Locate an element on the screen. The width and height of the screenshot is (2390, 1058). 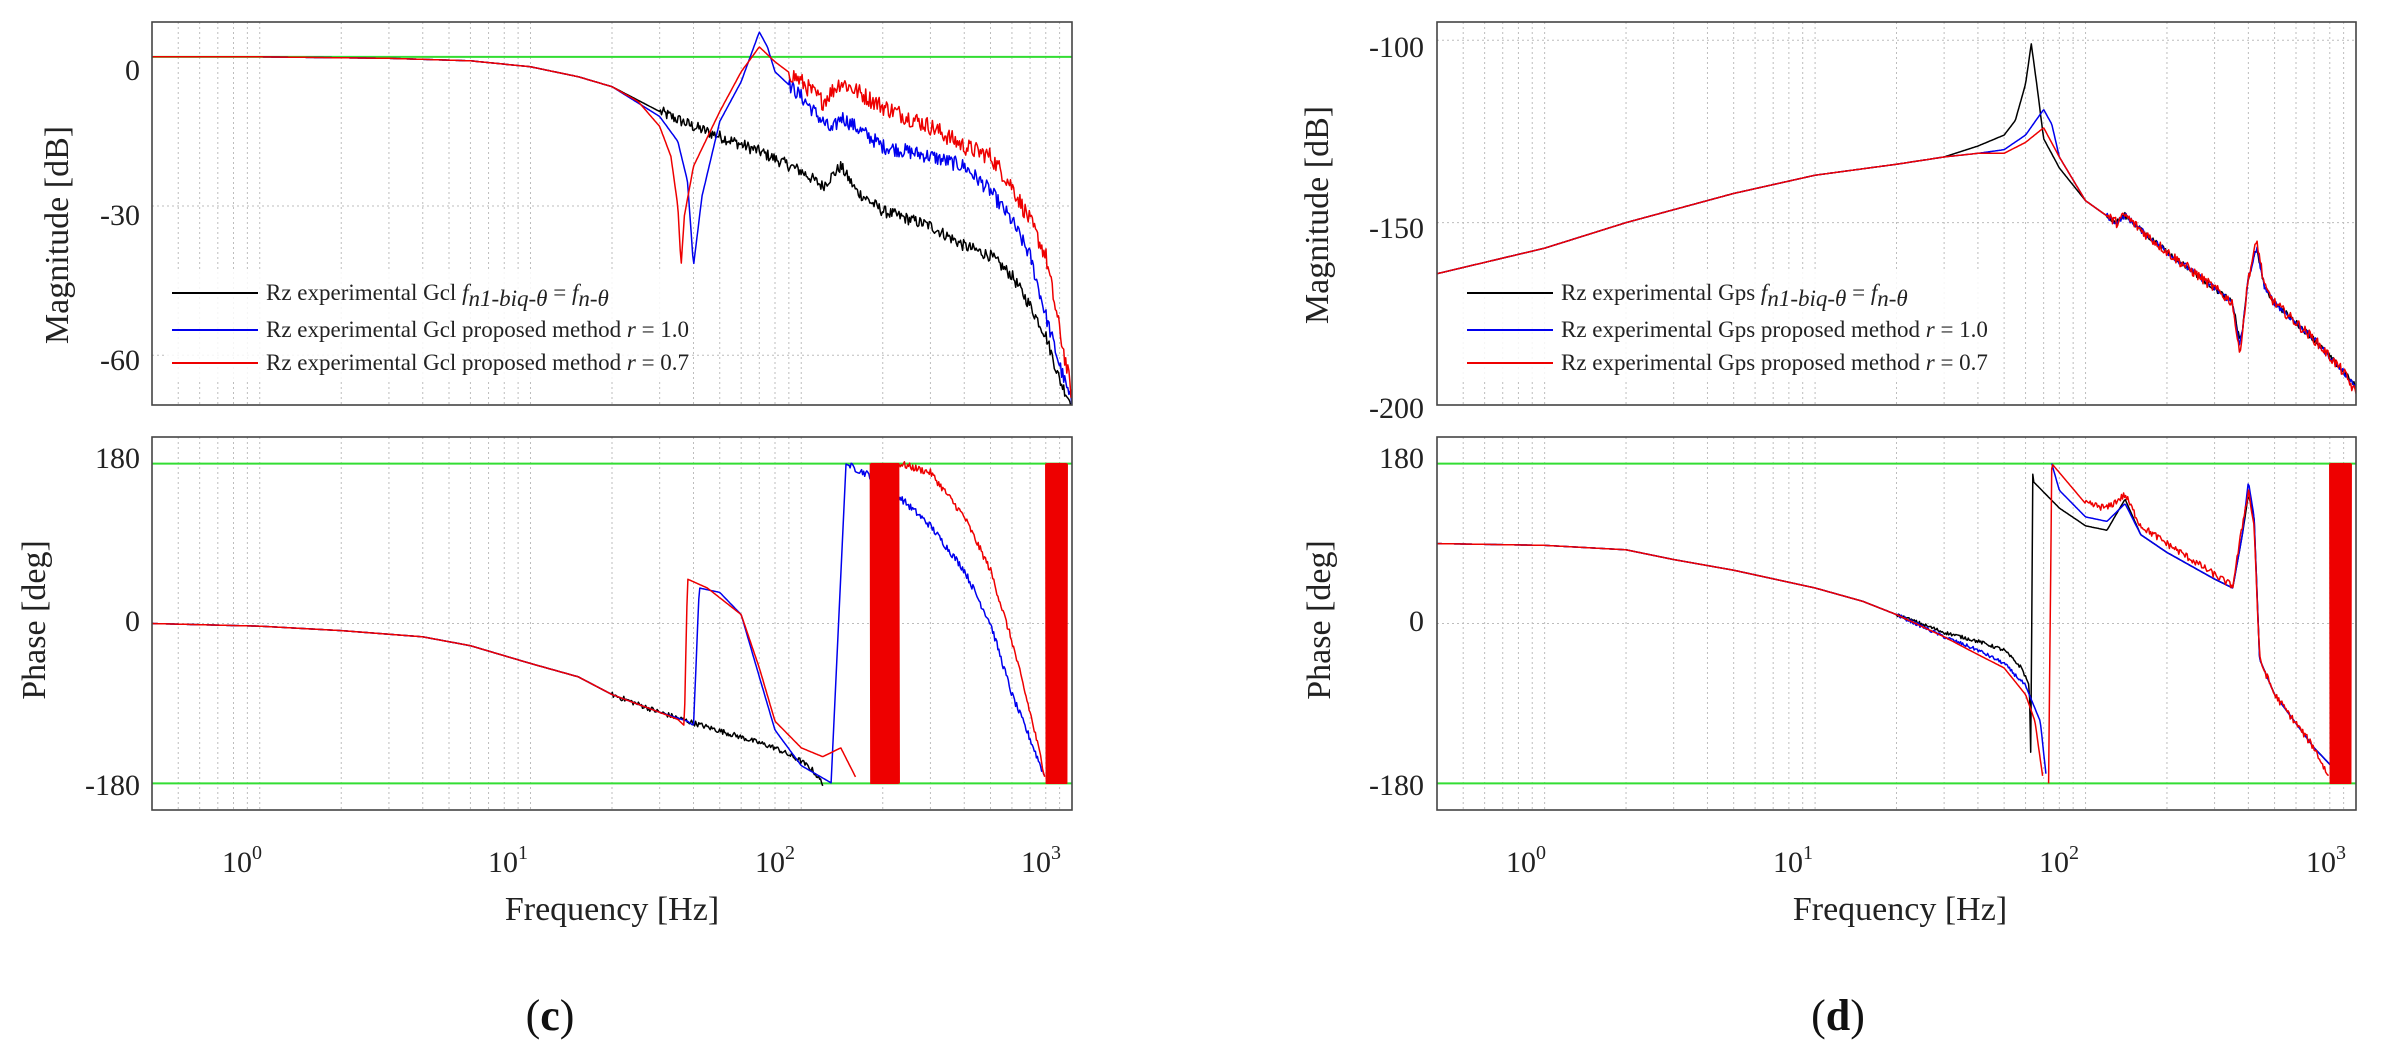
panel-d-mag-ytick: -100 is located at coordinates (1396, 47).